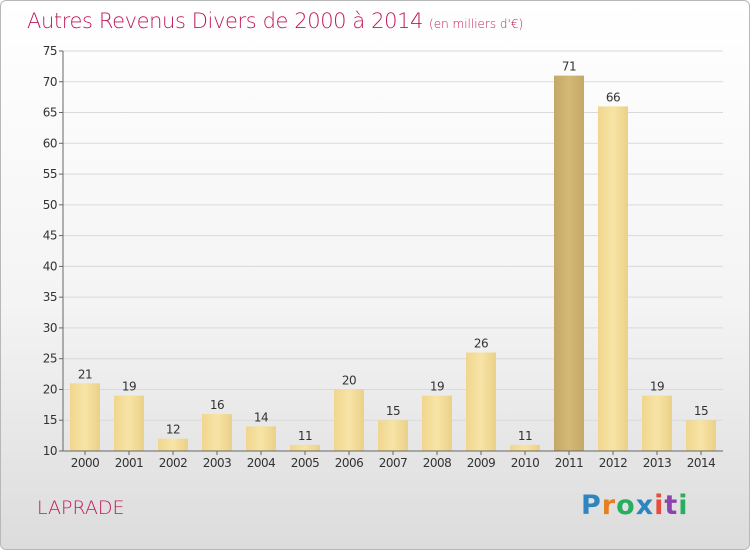 This screenshot has width=750, height=550. What do you see at coordinates (50, 389) in the screenshot?
I see `y-tick-label: 20` at bounding box center [50, 389].